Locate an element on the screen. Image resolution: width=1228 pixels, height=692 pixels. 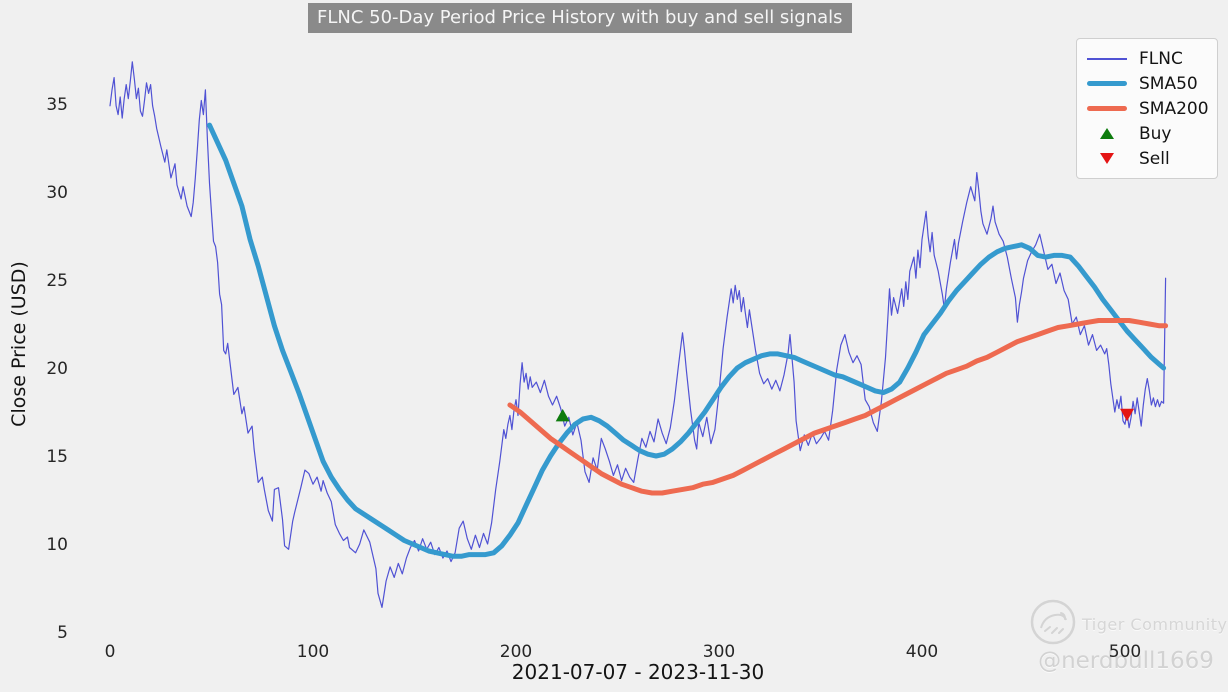
legend-label: Buy is located at coordinates (1155, 133).